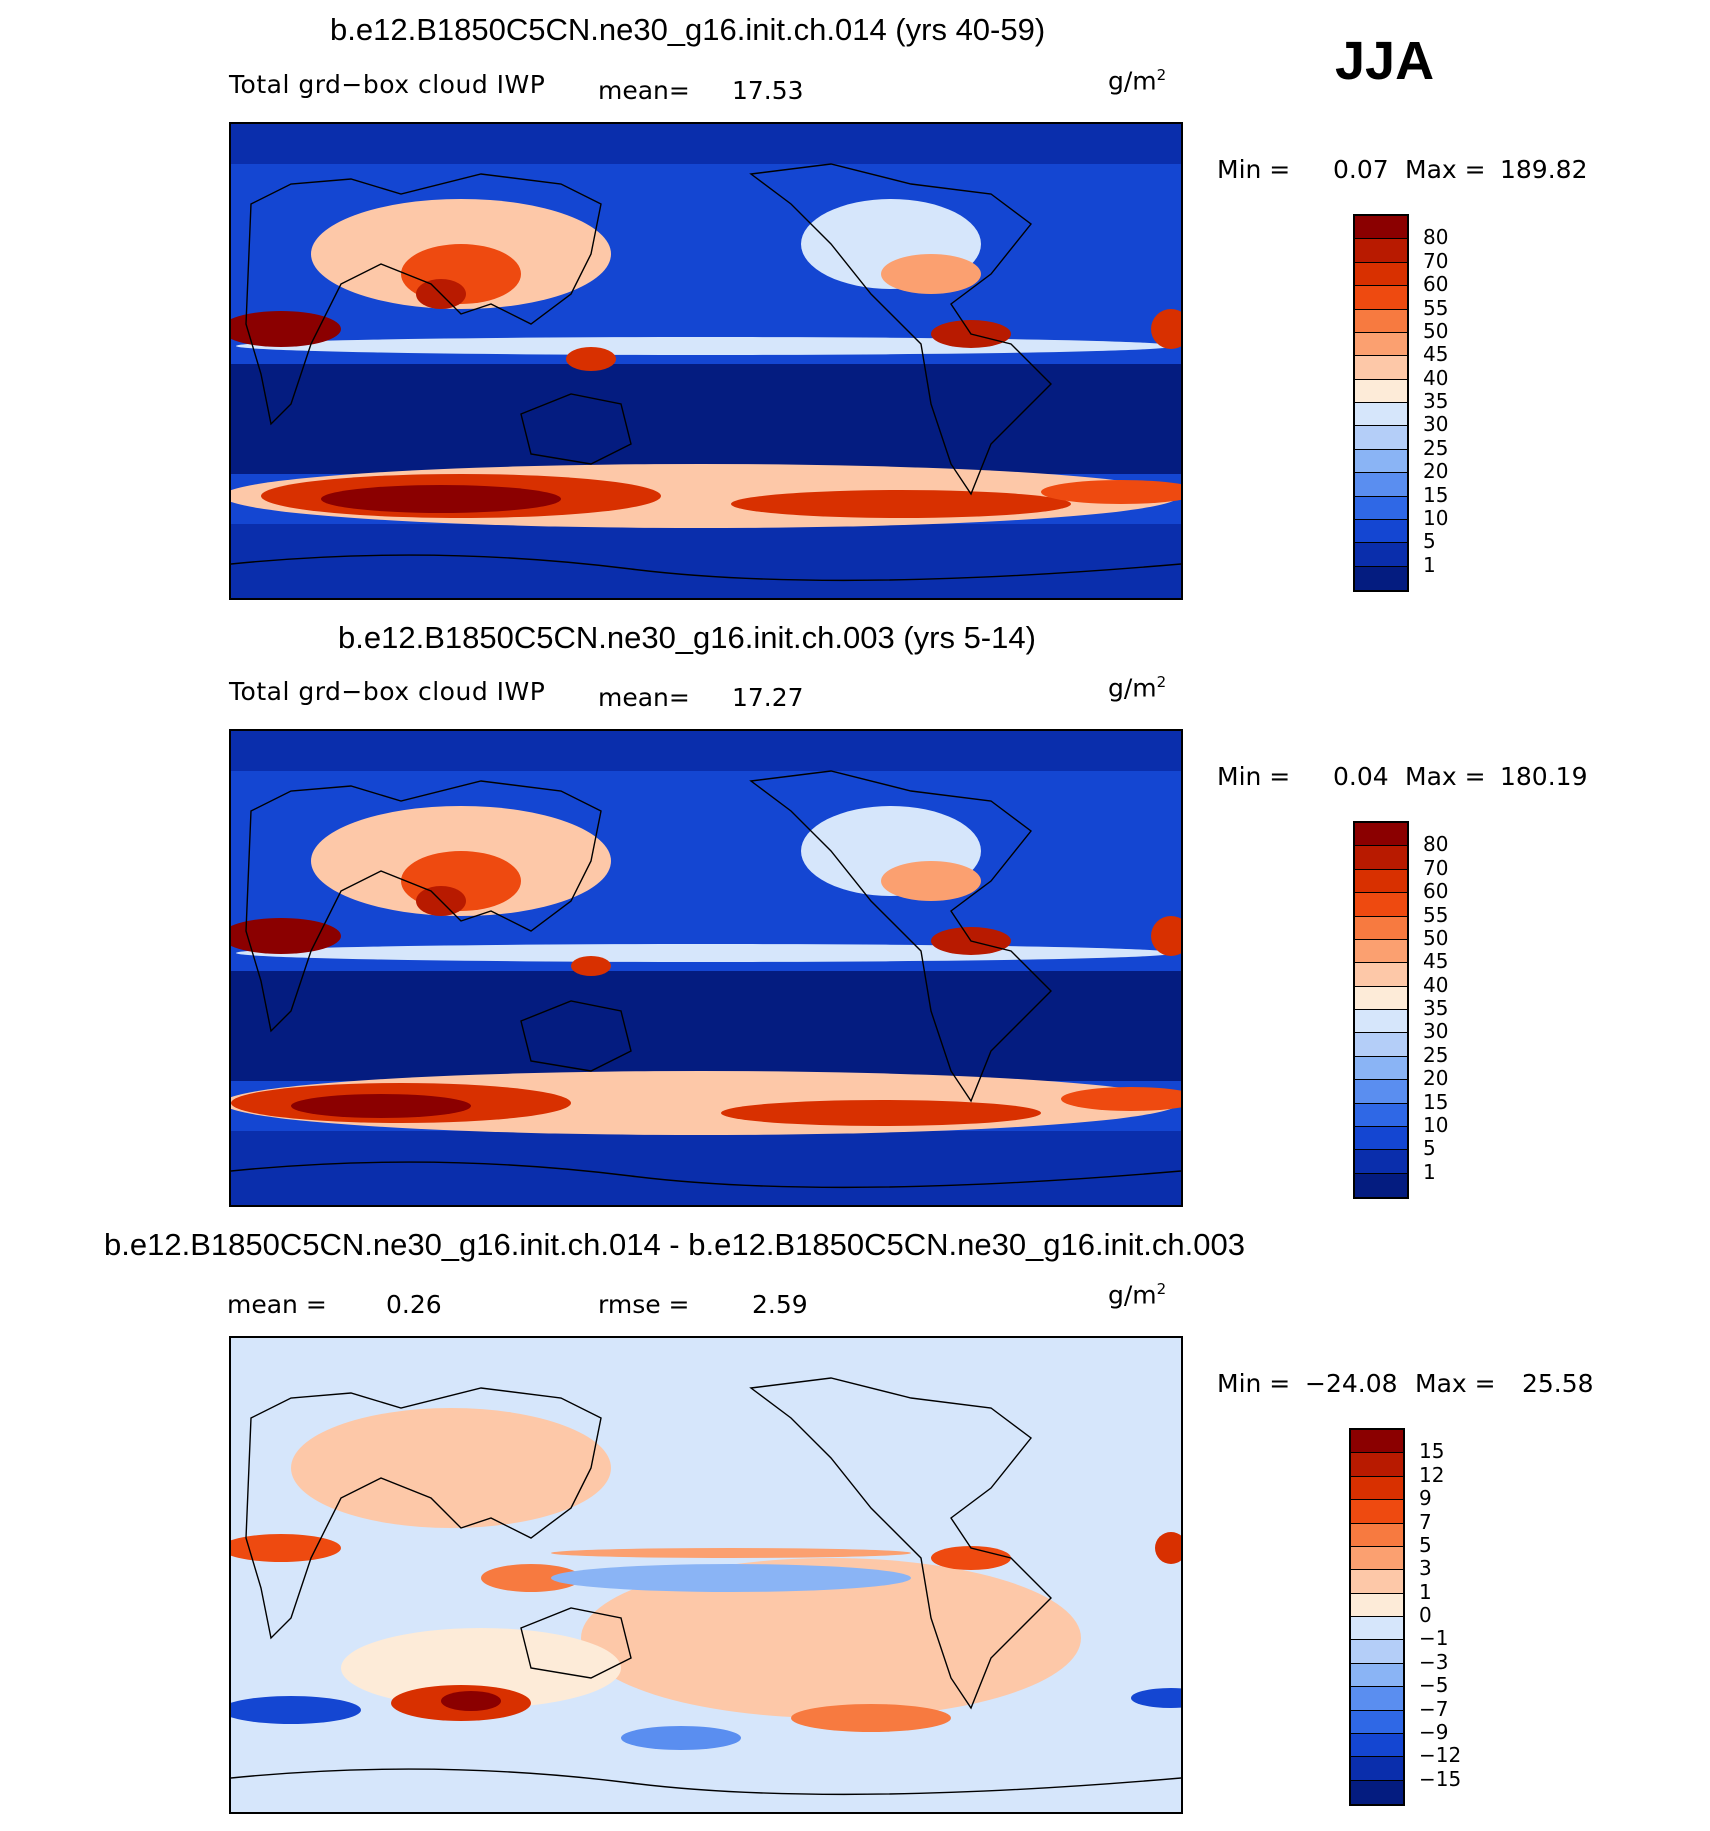  I want to click on colorbar-tick-label: 35, so click(1436, 1008).